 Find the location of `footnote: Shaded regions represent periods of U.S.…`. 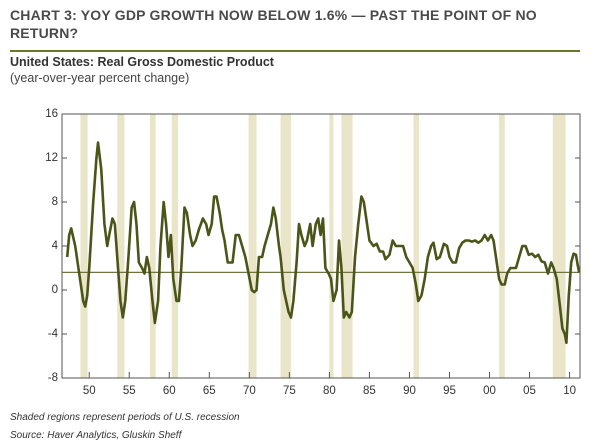

footnote: Shaded regions represent periods of U.S.… is located at coordinates (125, 417).